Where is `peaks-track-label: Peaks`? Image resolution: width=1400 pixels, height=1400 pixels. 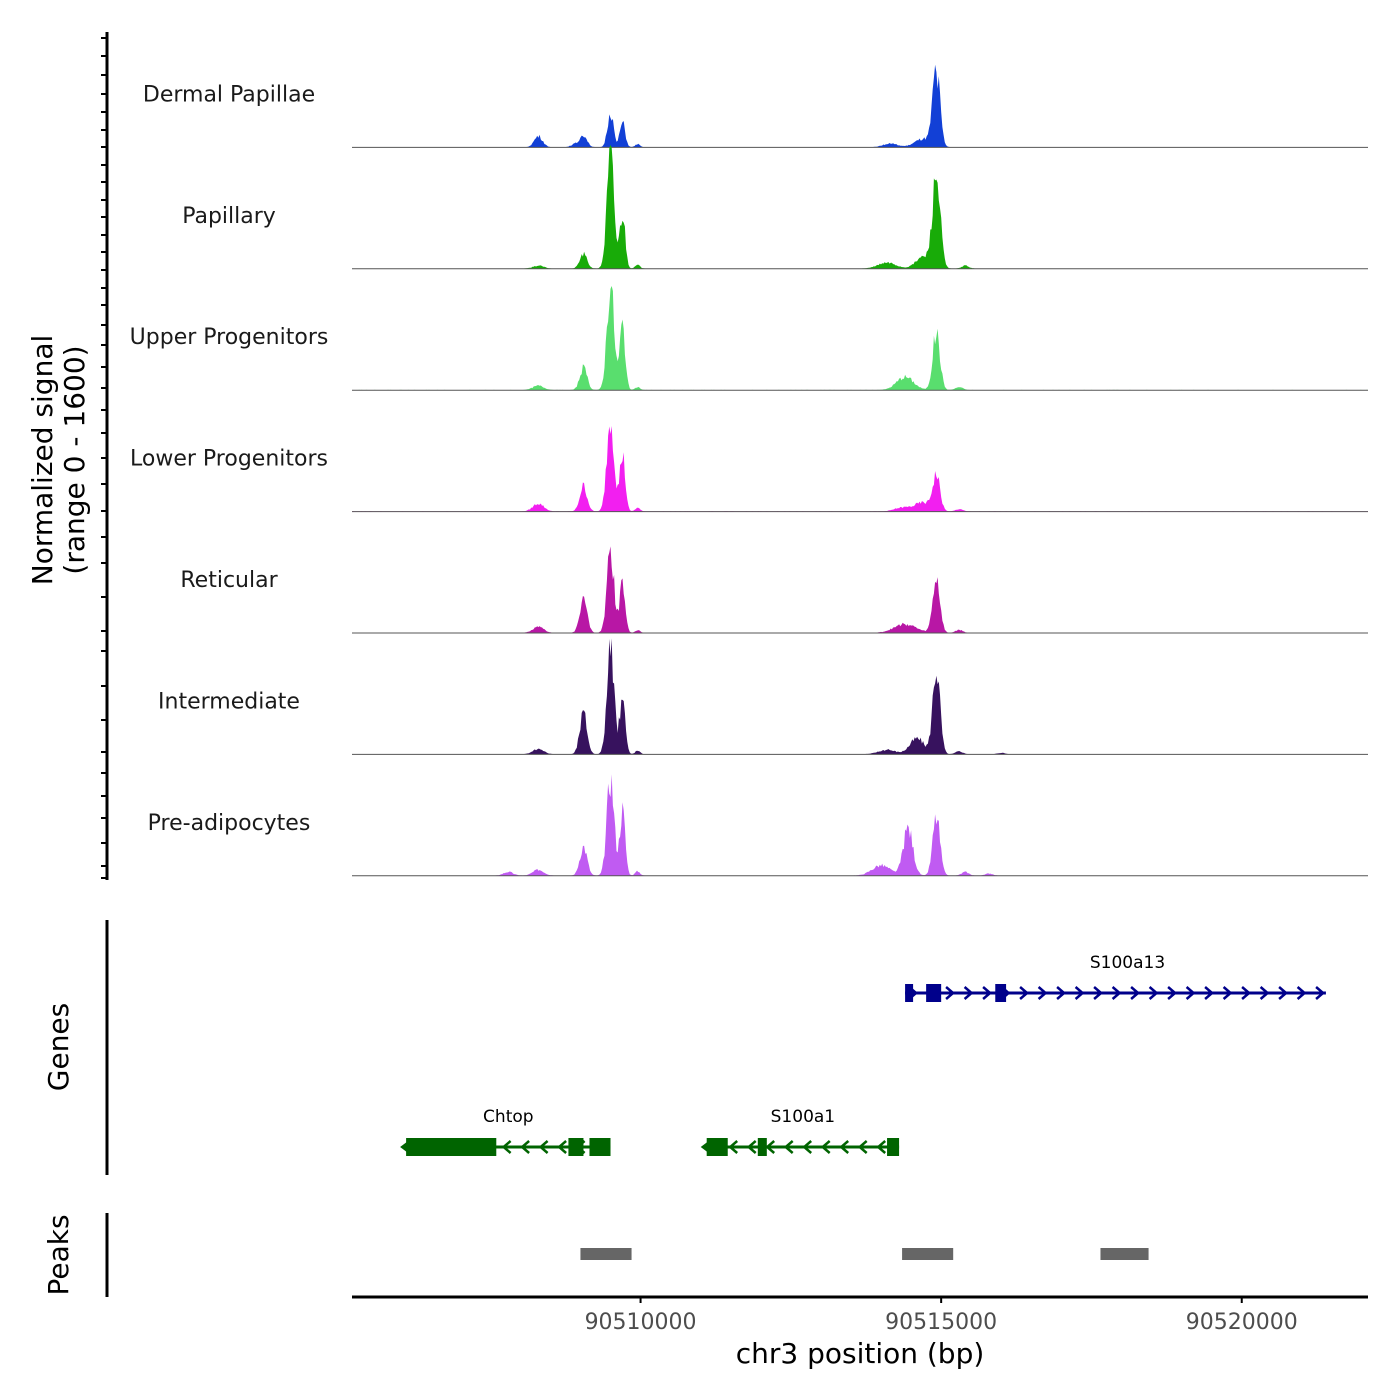
peaks-track-label: Peaks is located at coordinates (58, 1254).